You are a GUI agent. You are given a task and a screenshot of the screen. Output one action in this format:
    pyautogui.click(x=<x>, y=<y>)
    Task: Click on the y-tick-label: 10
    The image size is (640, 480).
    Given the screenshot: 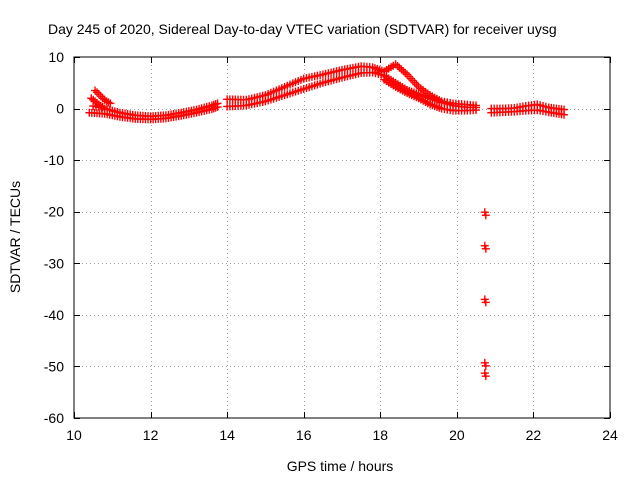 What is the action you would take?
    pyautogui.click(x=56, y=57)
    